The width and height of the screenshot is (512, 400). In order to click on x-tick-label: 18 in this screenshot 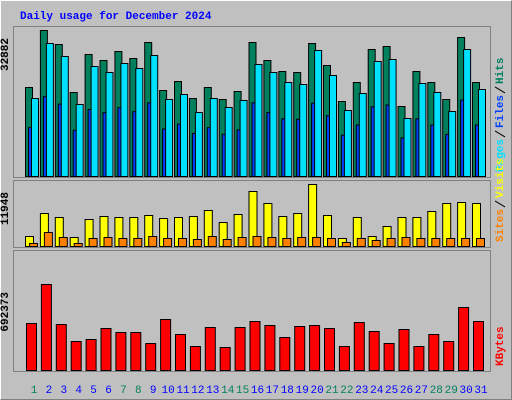, I will do `click(287, 391)`.